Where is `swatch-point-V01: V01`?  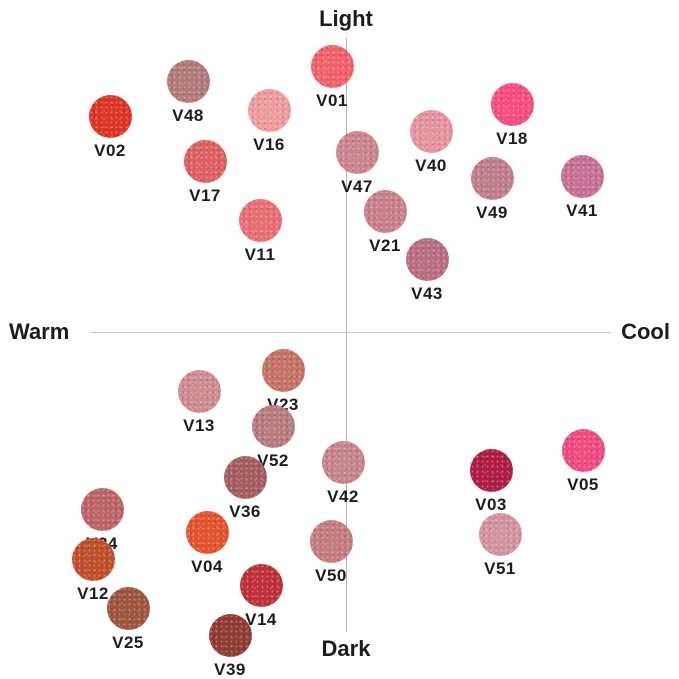 swatch-point-V01: V01 is located at coordinates (332, 77).